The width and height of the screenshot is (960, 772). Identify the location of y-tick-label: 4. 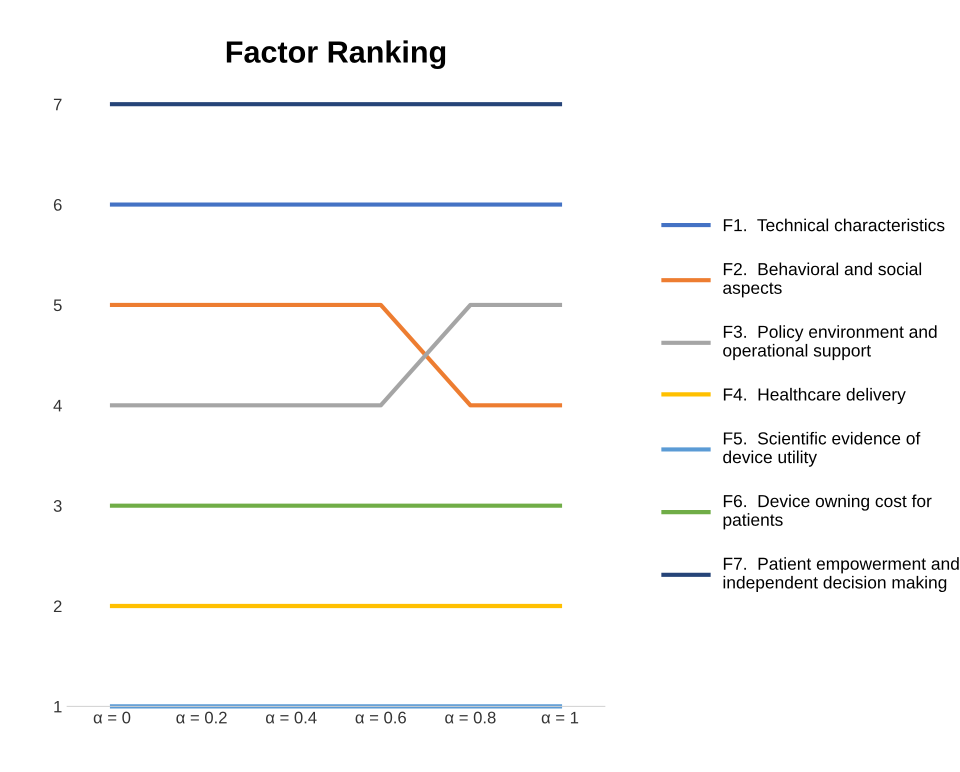
(57, 406).